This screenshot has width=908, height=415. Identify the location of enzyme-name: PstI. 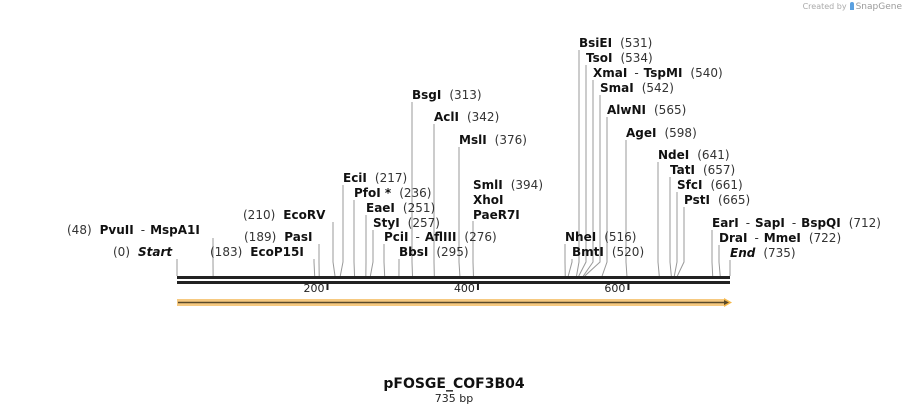
(697, 200).